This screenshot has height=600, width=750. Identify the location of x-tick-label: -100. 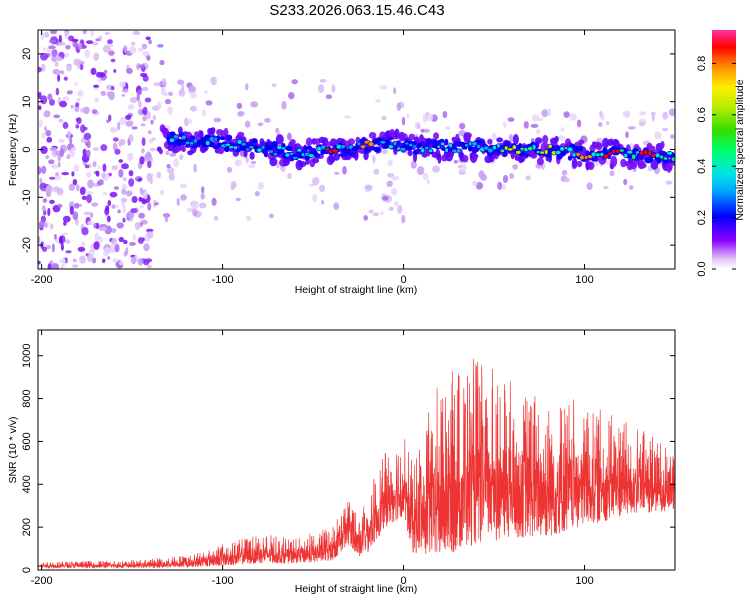
(223, 581).